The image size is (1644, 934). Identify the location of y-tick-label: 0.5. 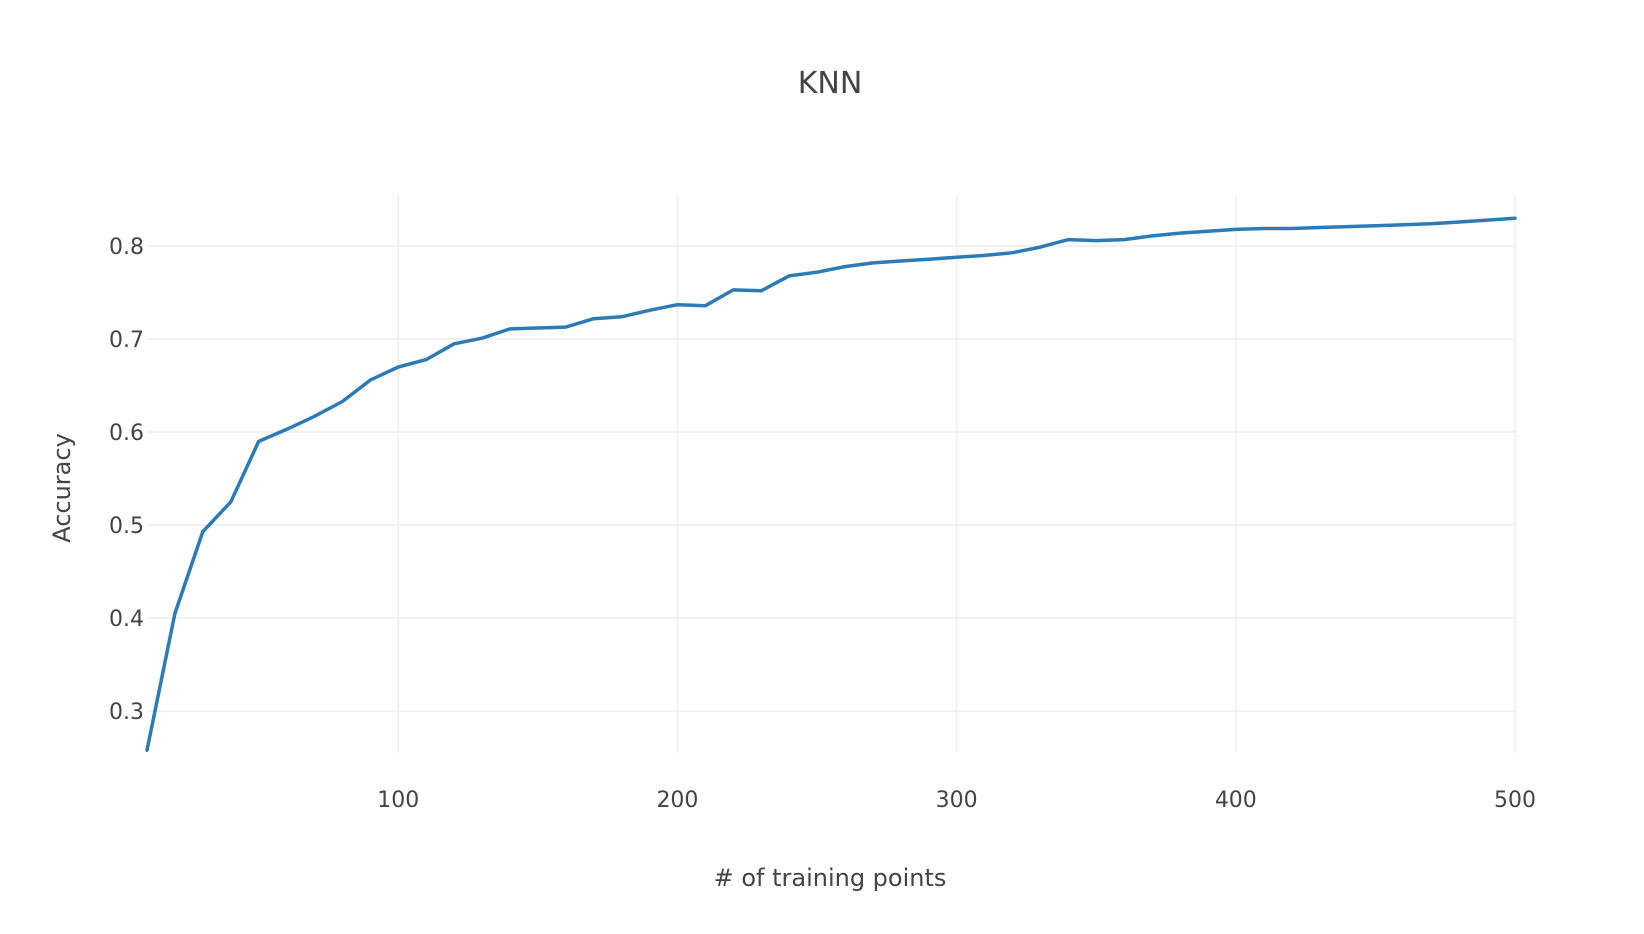
(126, 526).